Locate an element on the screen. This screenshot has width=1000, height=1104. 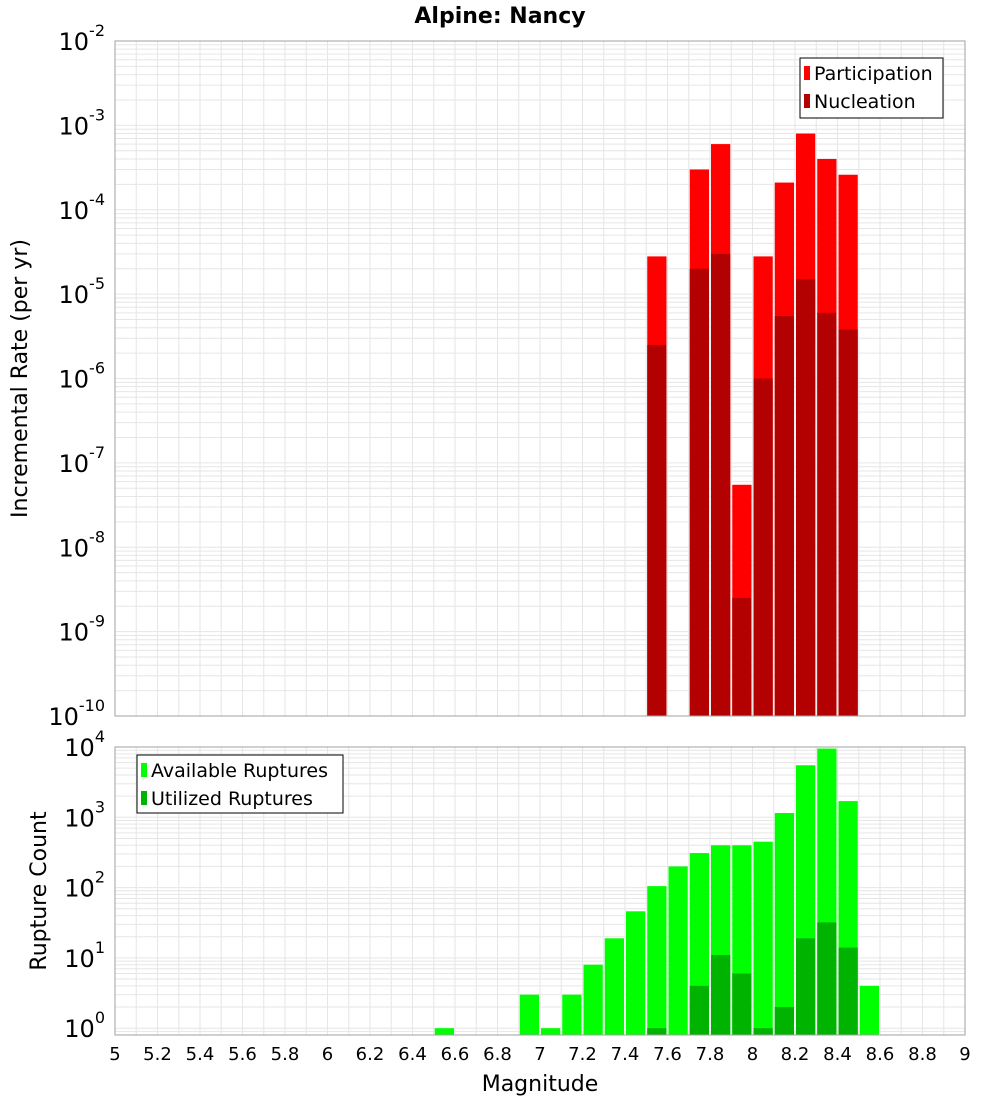
x-tick-label: 6.8 is located at coordinates (497, 1054).